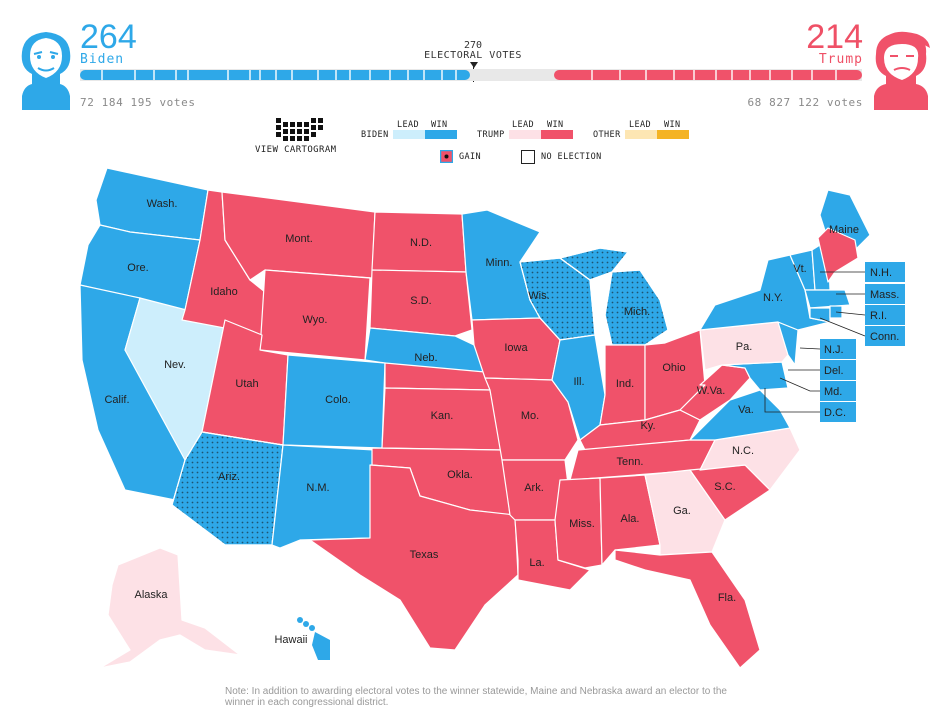  What do you see at coordinates (525, 134) in the screenshot?
I see `legend-trump-lead-swatch` at bounding box center [525, 134].